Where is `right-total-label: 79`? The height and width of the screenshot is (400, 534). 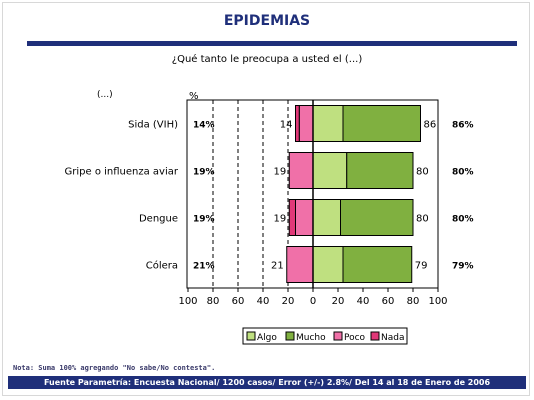
right-total-label: 79 is located at coordinates (421, 266).